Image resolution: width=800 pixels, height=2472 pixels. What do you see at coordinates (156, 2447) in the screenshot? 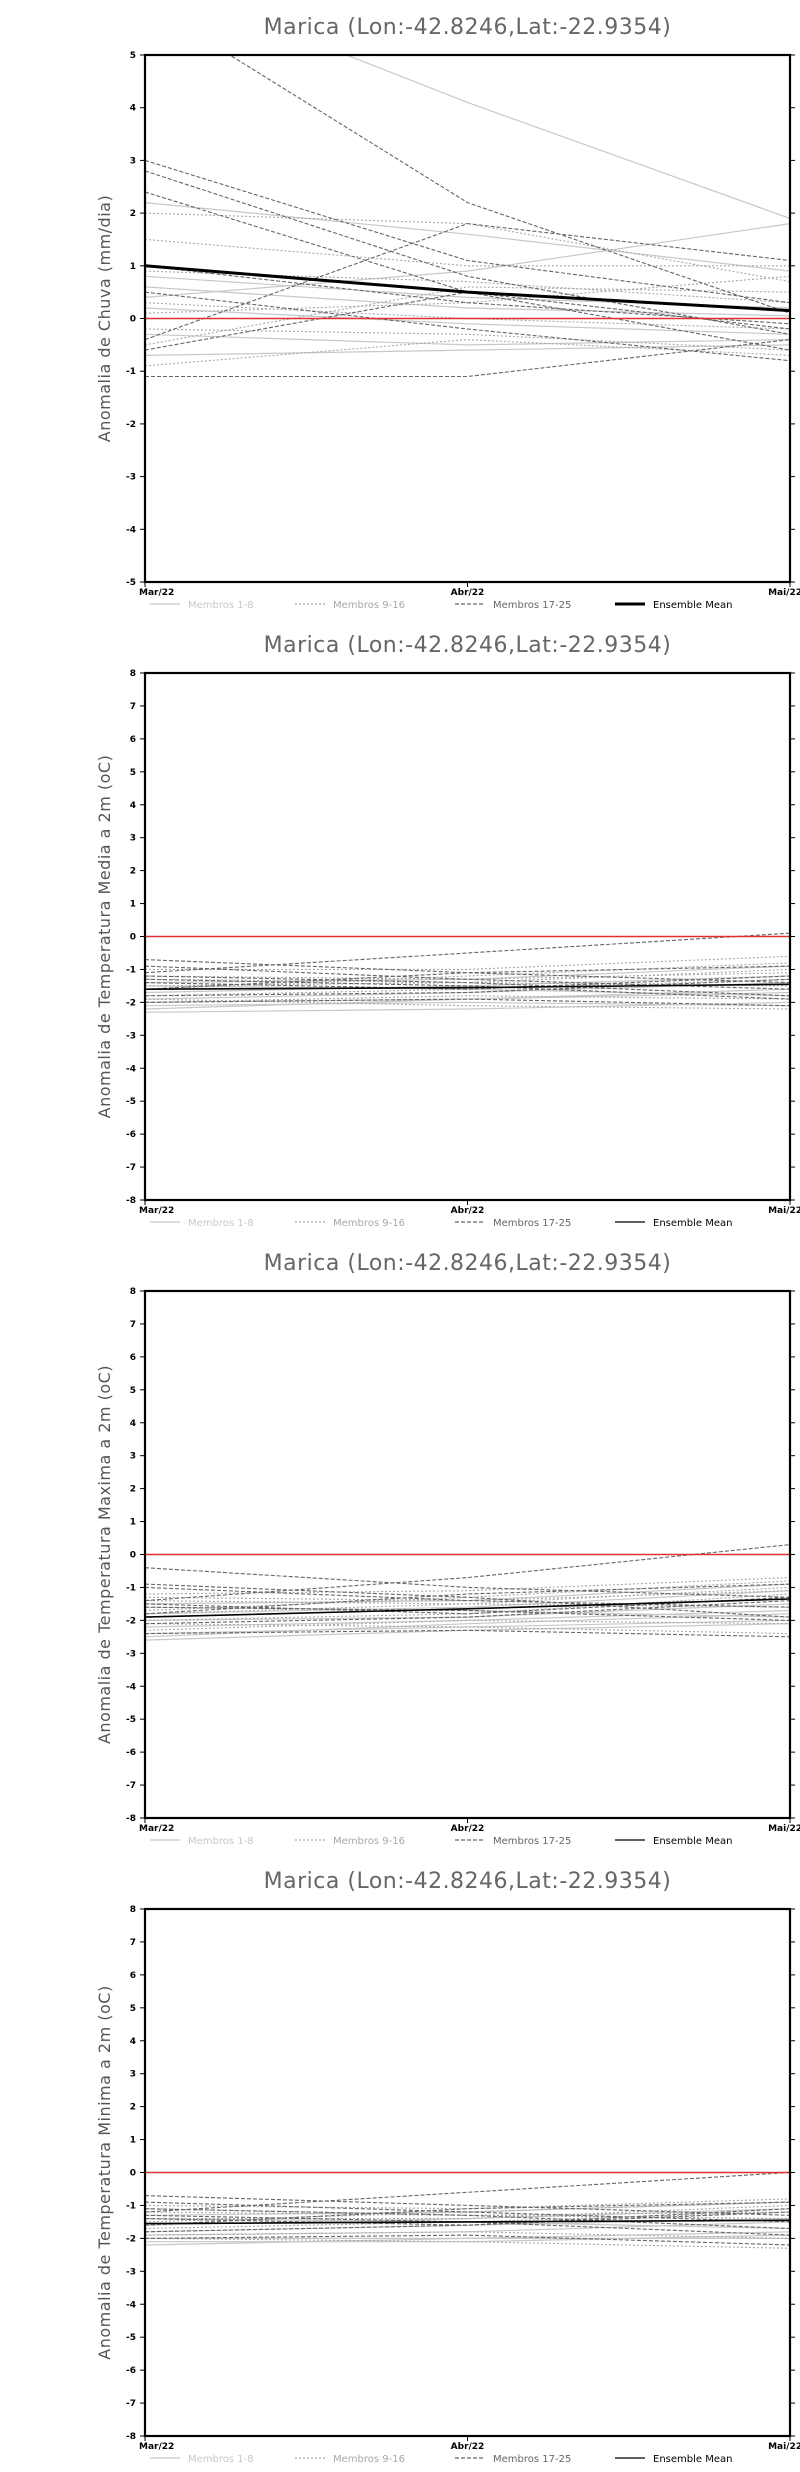
I see `x-tick-label: Mar/22` at bounding box center [156, 2447].